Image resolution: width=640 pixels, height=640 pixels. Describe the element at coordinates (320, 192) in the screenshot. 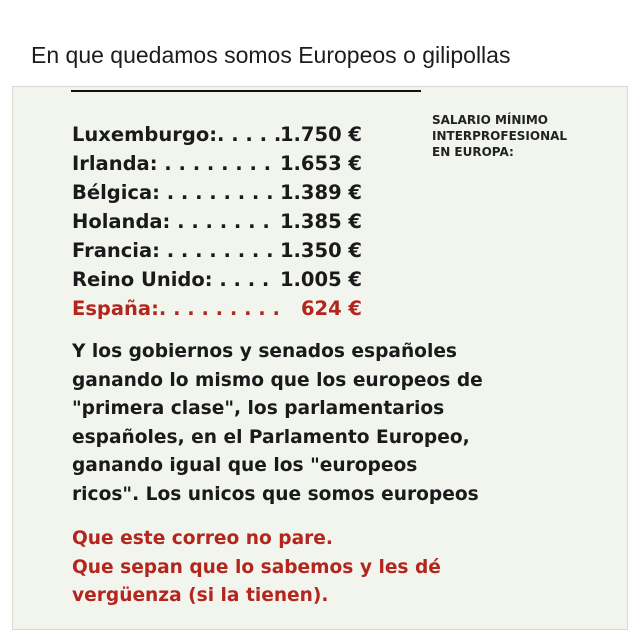

I see `salary: 1.389 €` at that location.